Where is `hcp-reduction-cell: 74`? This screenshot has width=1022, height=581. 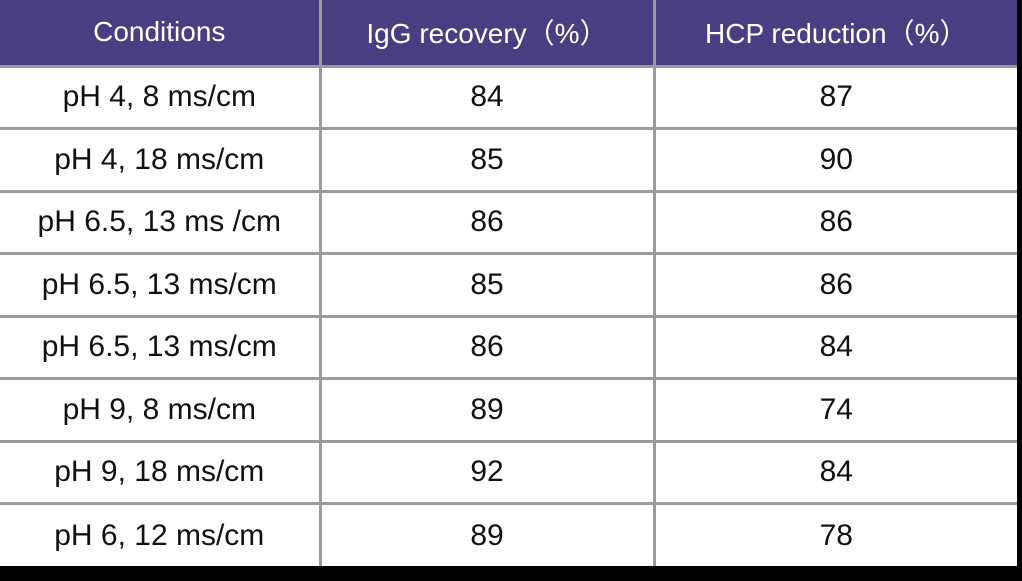 hcp-reduction-cell: 74 is located at coordinates (835, 410).